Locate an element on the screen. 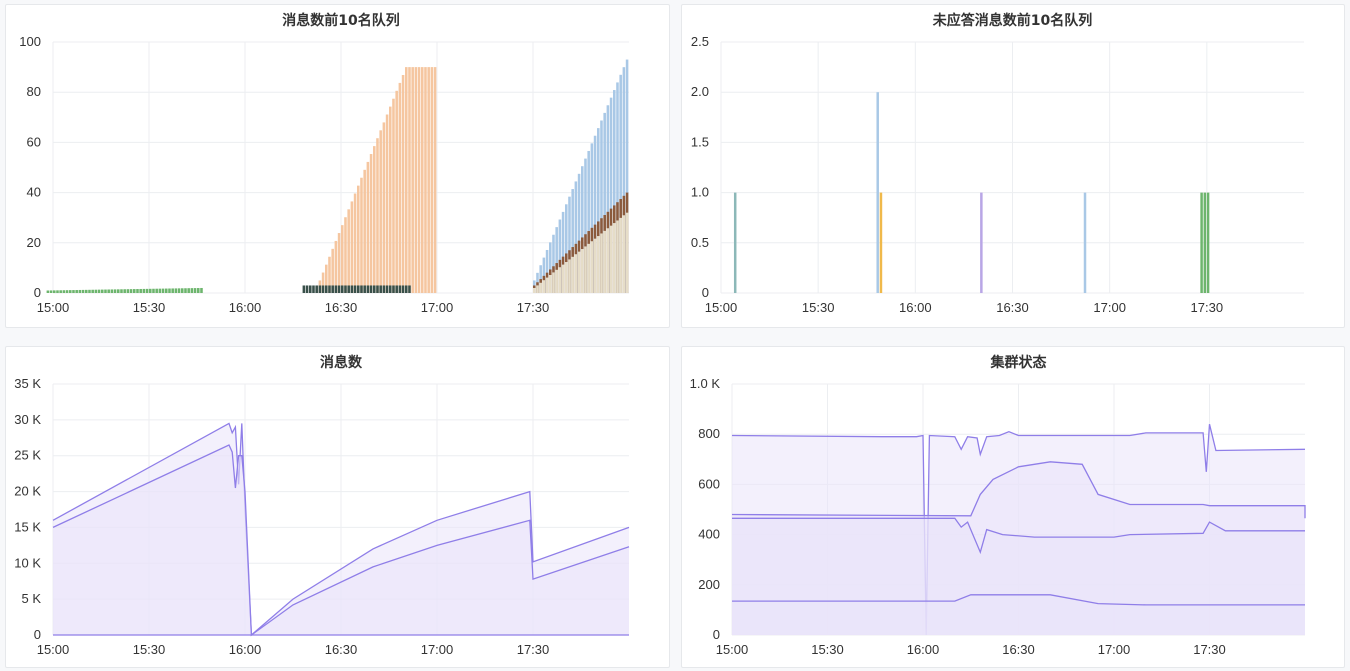 The width and height of the screenshot is (1350, 671). chart-title: 集群状态 is located at coordinates (1018, 362).